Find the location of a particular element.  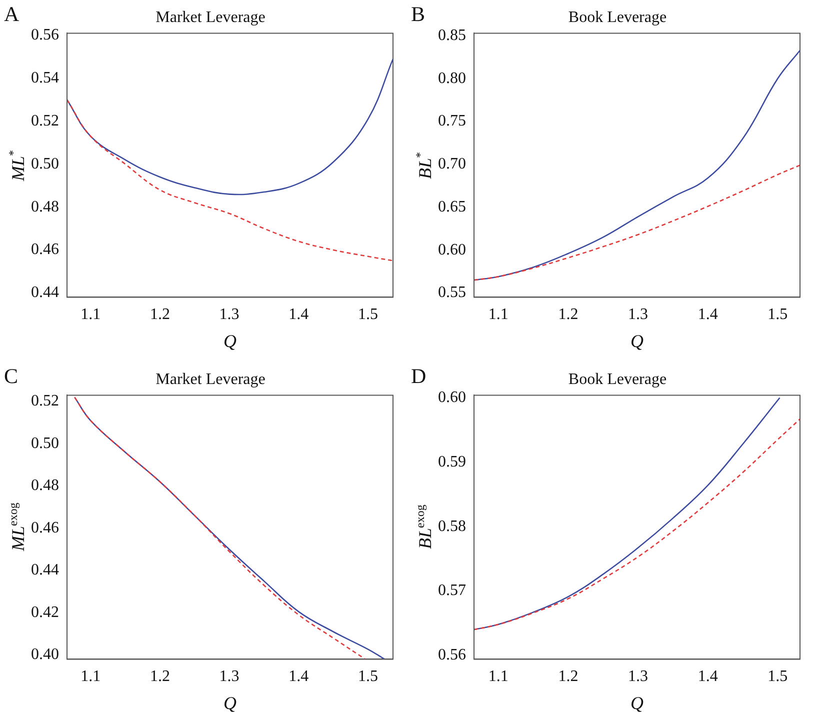

y-tick-label: 0.70 is located at coordinates (452, 164).